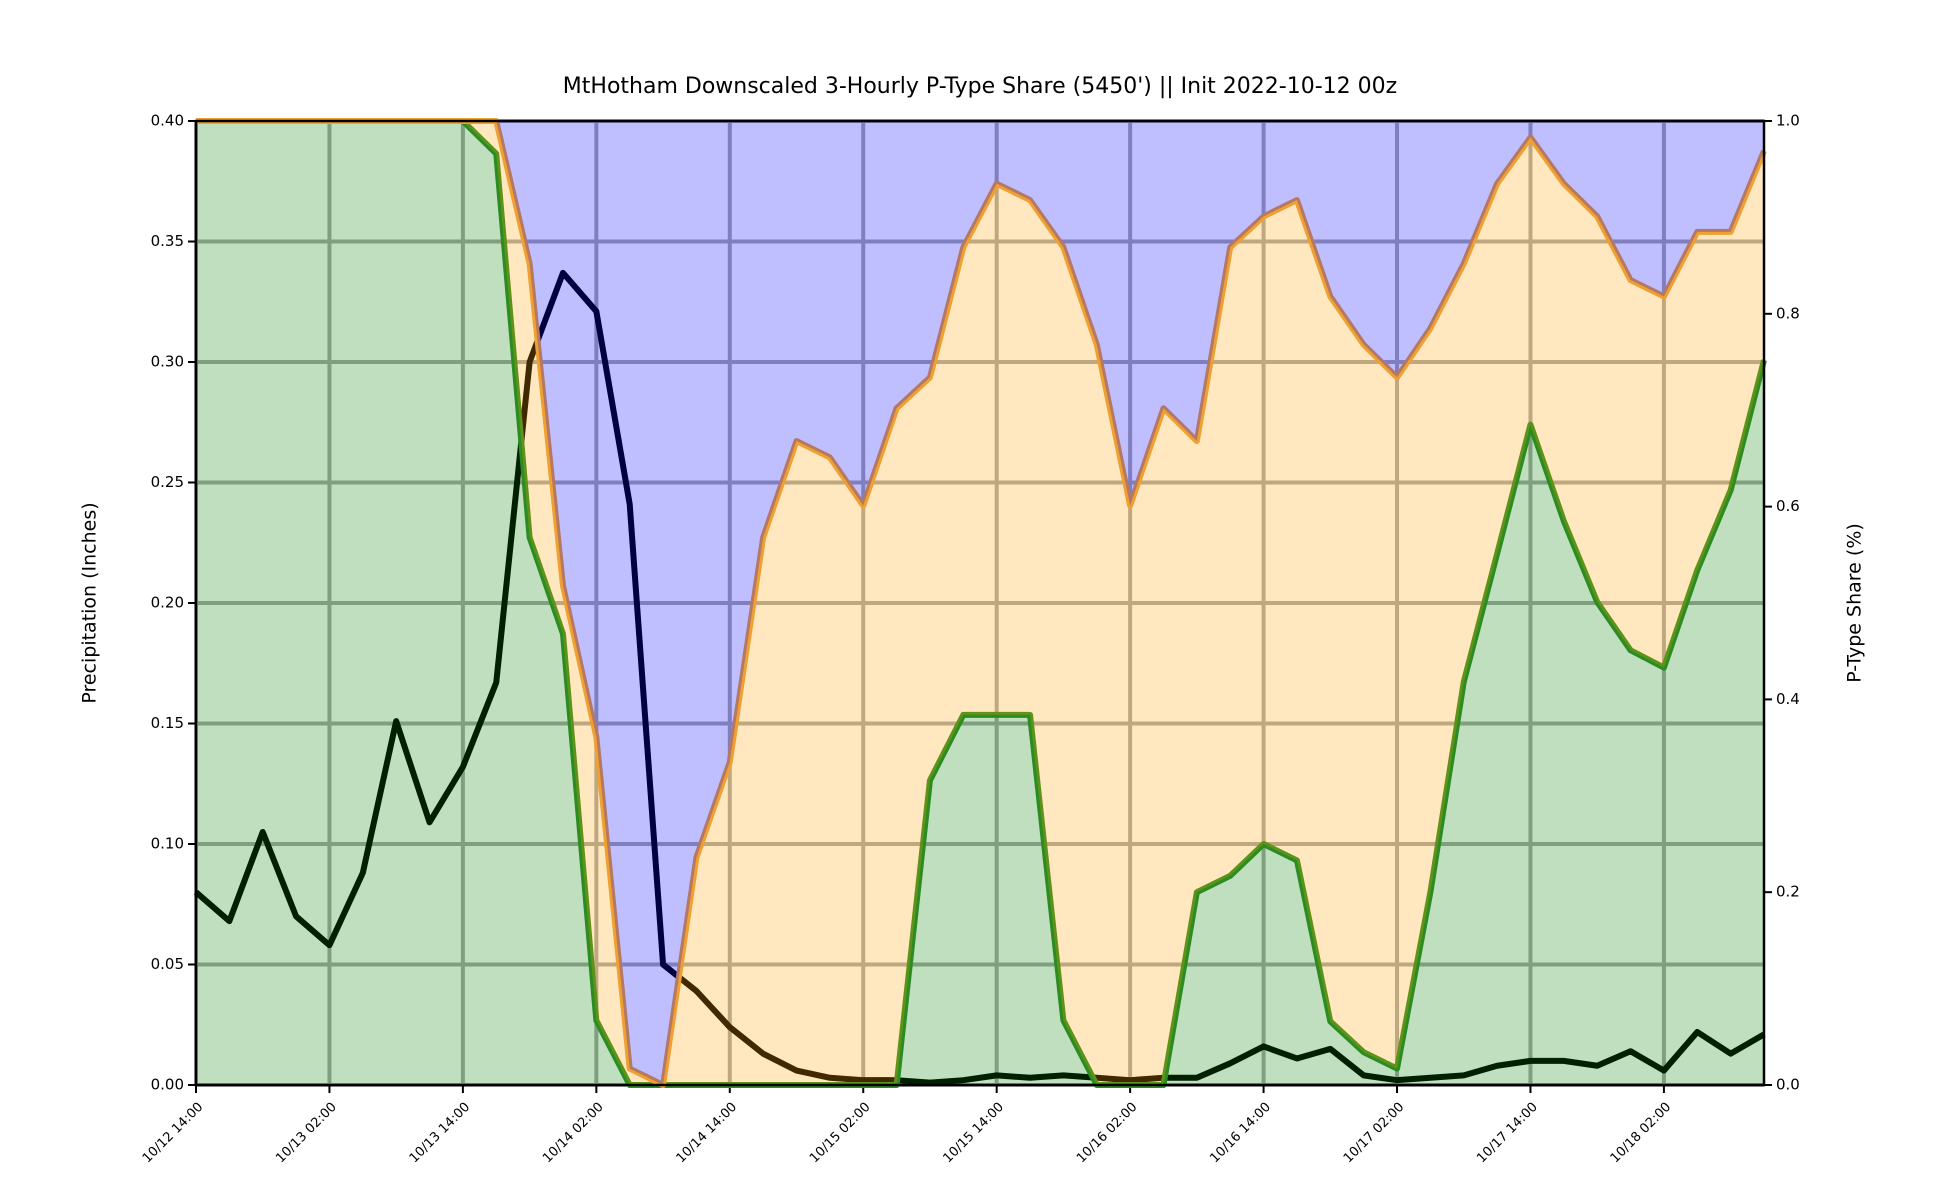 The width and height of the screenshot is (1950, 1200). I want to click on y-tick-label: 0.10, so click(167, 844).